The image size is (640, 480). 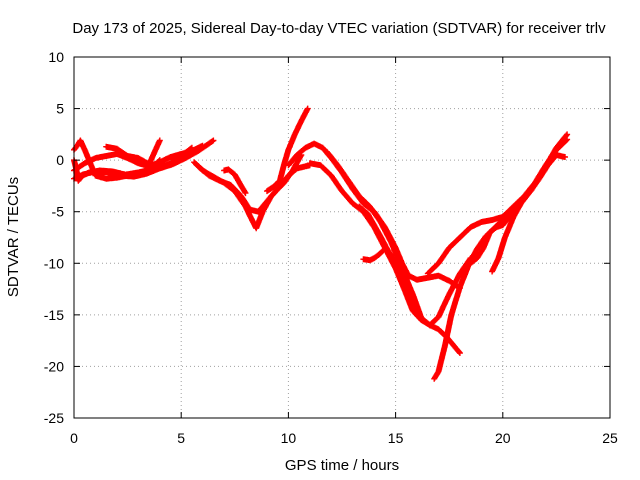 What do you see at coordinates (396, 438) in the screenshot?
I see `x-tick-label: 15` at bounding box center [396, 438].